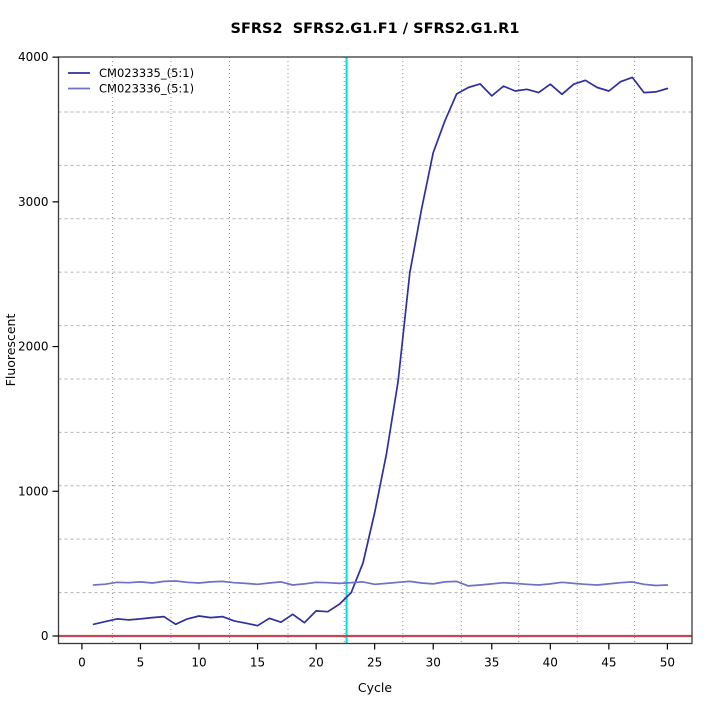 Image resolution: width=720 pixels, height=720 pixels. I want to click on y-tick-label: 4000, so click(33, 57).